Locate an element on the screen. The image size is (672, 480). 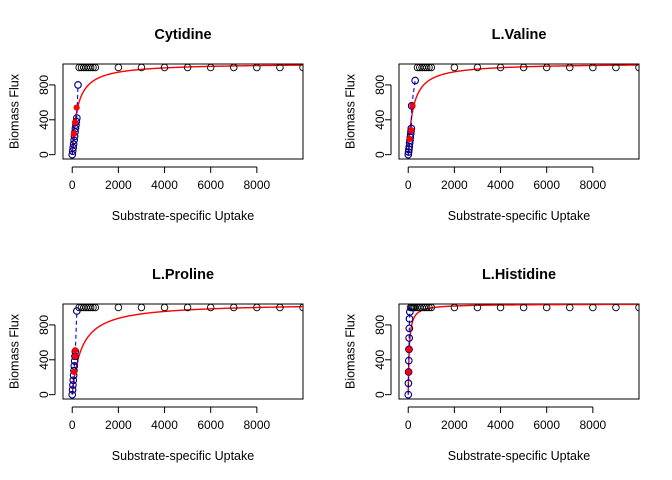
chart-title: L.Histidine is located at coordinates (519, 275).